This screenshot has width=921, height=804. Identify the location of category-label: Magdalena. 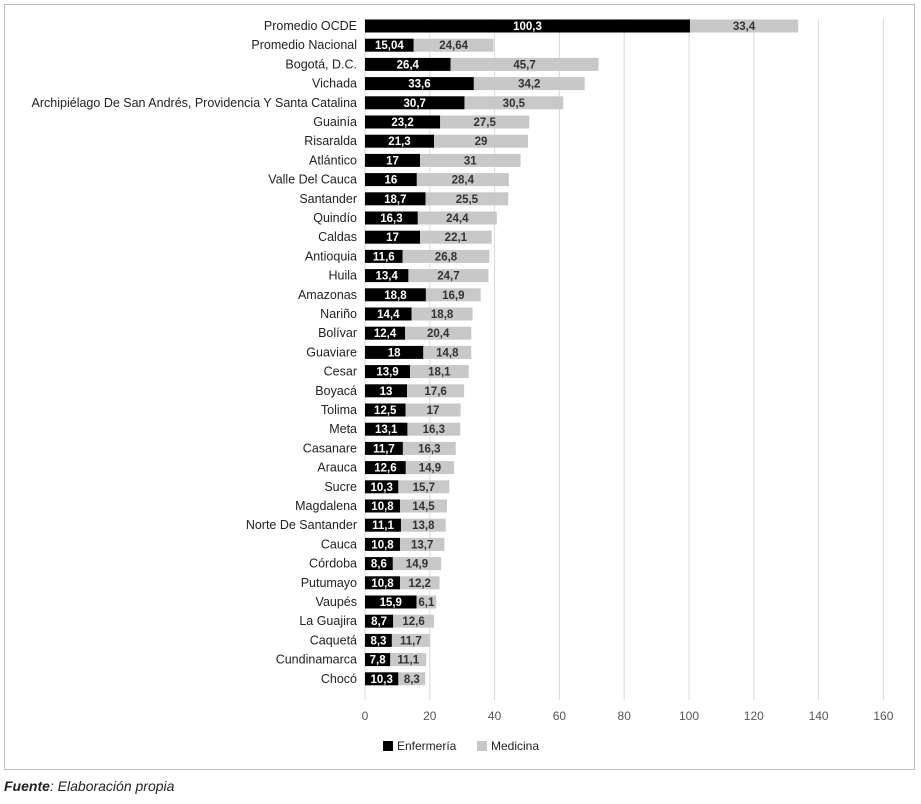
(326, 506).